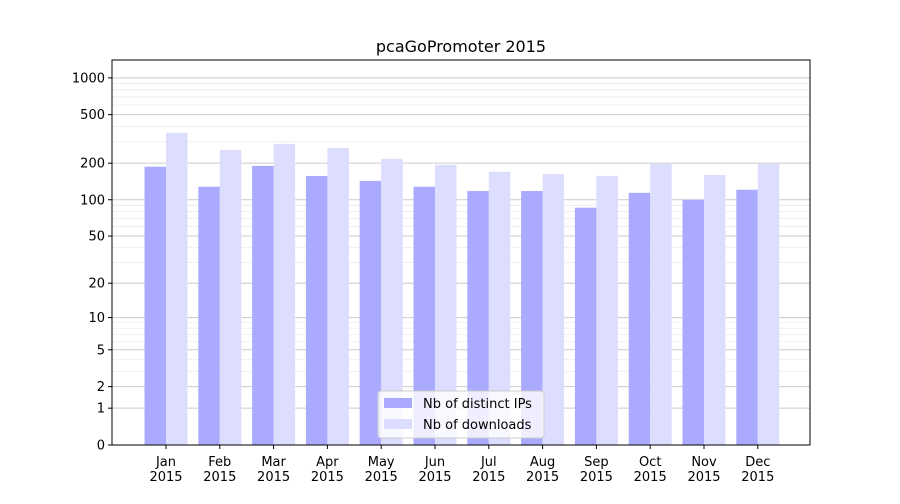  Describe the element at coordinates (596, 462) in the screenshot. I see `x-tick-label: Sep` at that location.